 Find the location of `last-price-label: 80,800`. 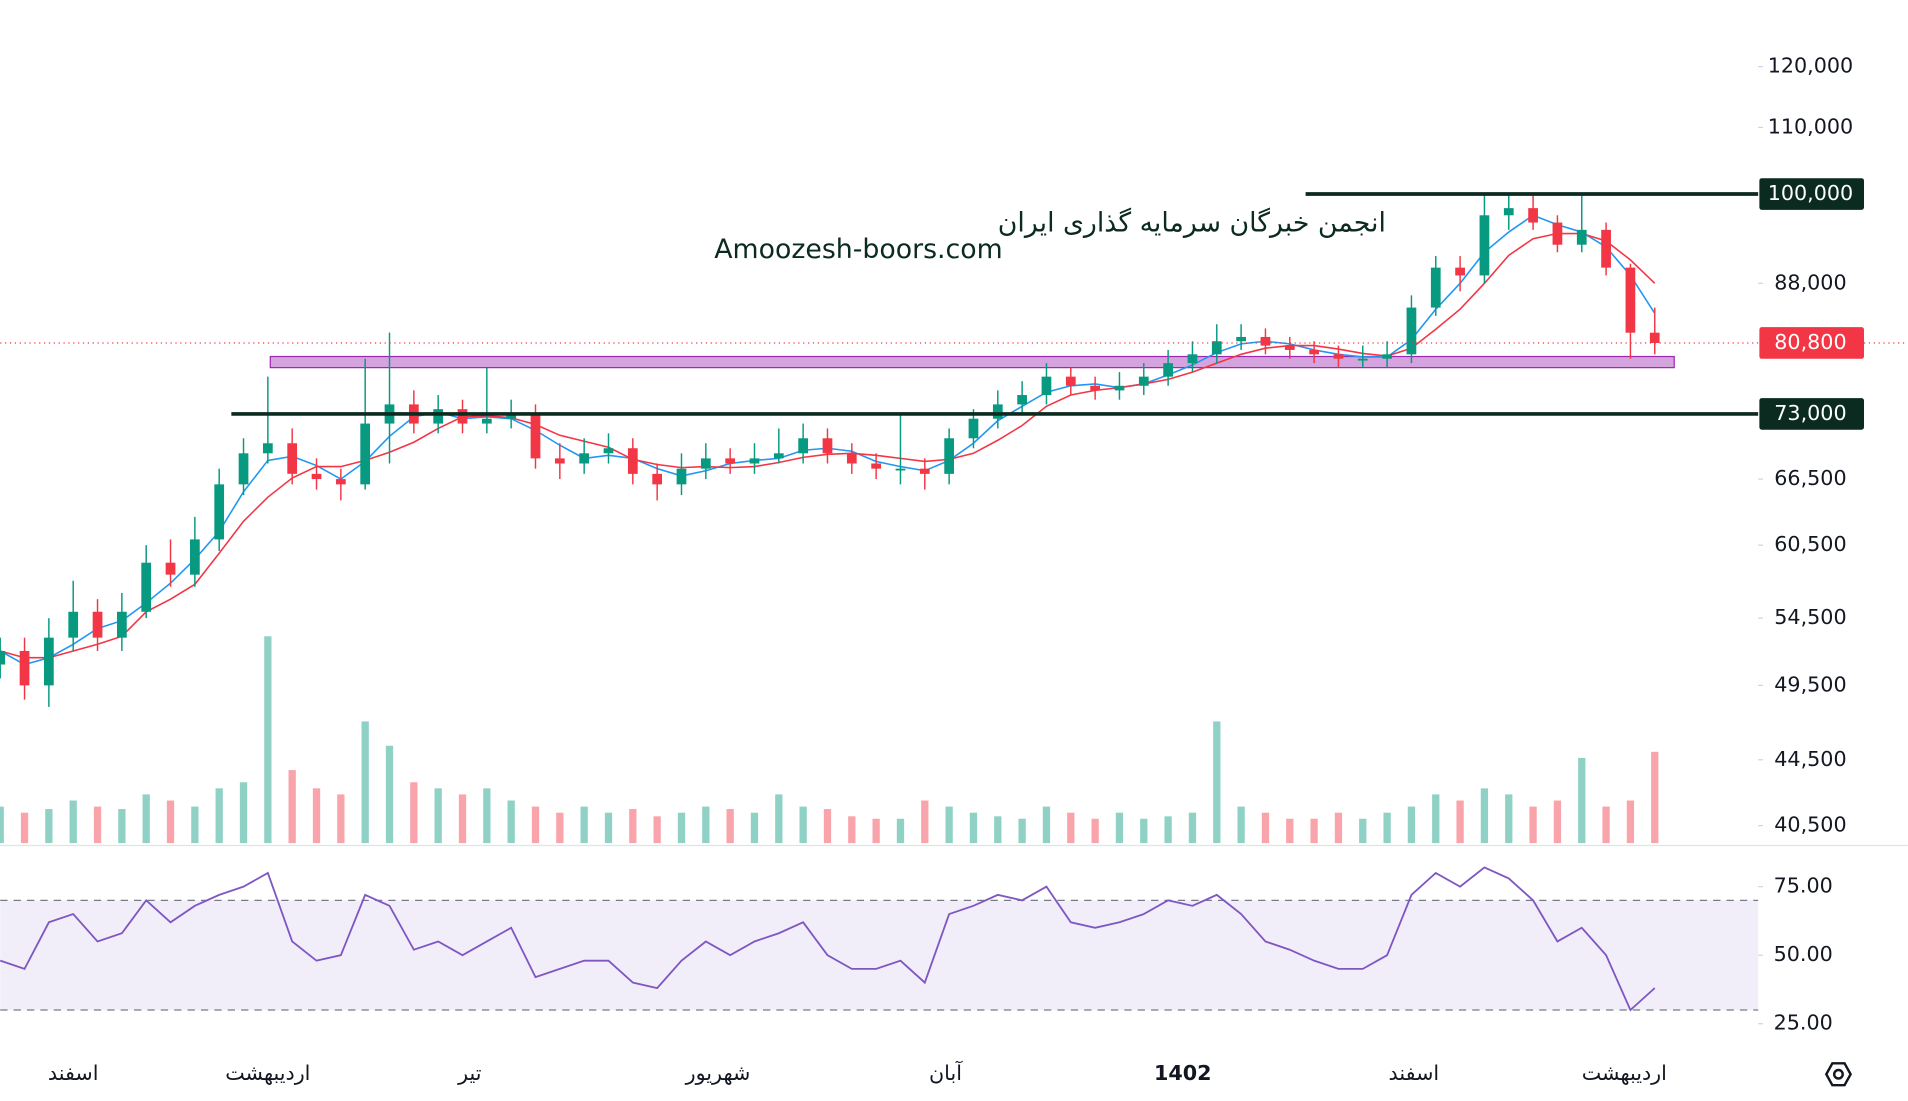

last-price-label: 80,800 is located at coordinates (1810, 342).